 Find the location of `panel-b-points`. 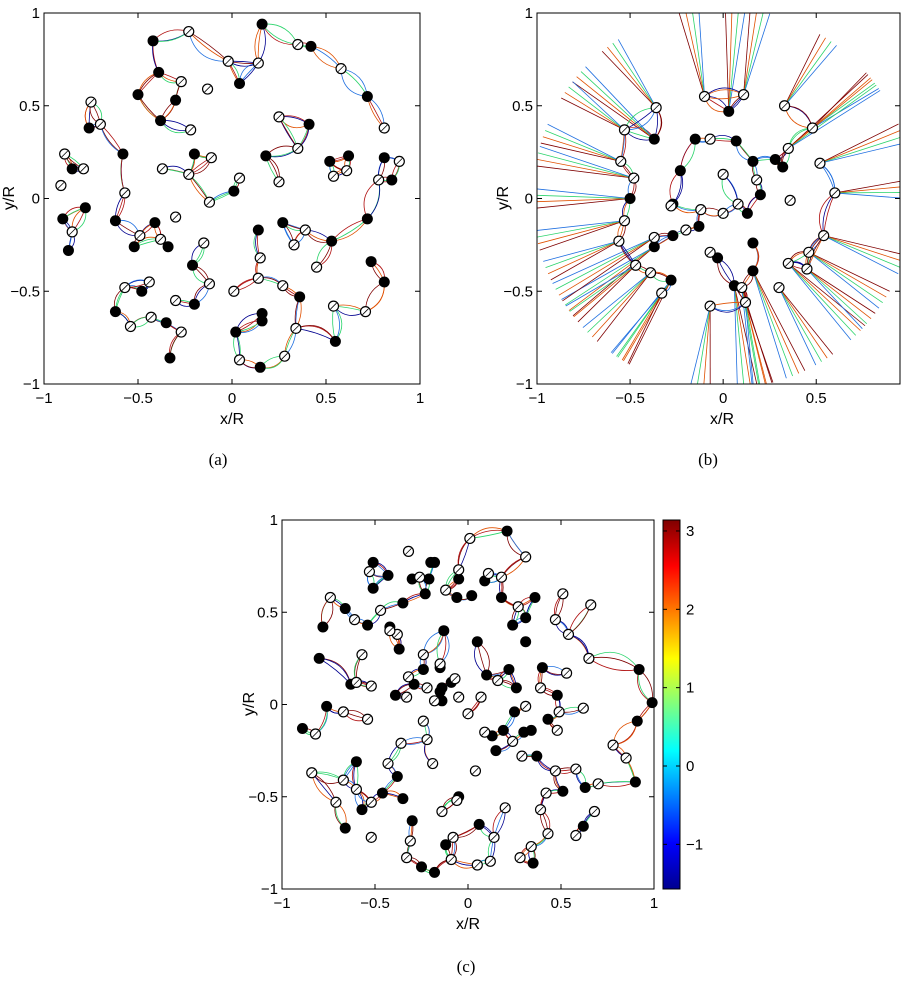

panel-b-points is located at coordinates (727, 200).